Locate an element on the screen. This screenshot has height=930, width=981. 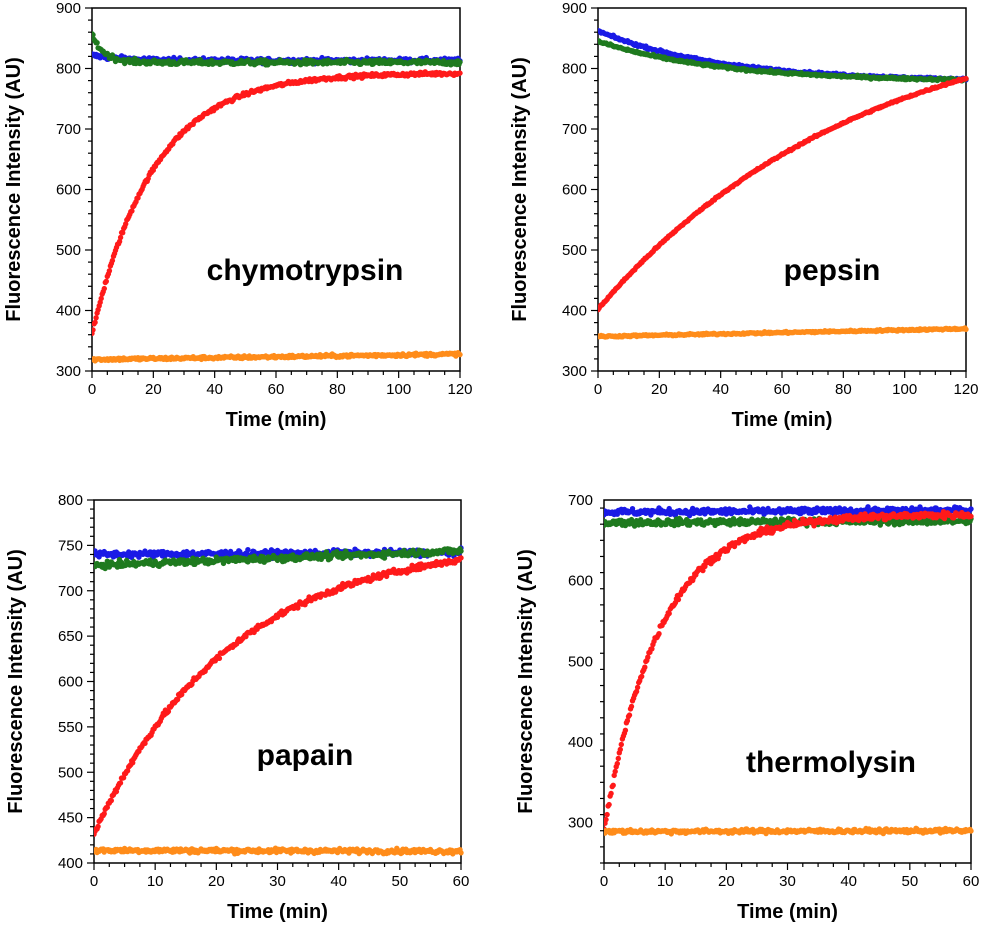
panel-title: chymotrypsin is located at coordinates (305, 270).